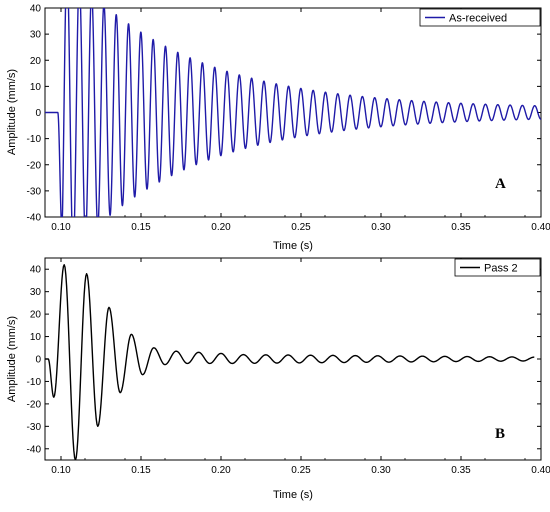 The height and width of the screenshot is (512, 550). Describe the element at coordinates (500, 184) in the screenshot. I see `panel-a-label: A` at that location.